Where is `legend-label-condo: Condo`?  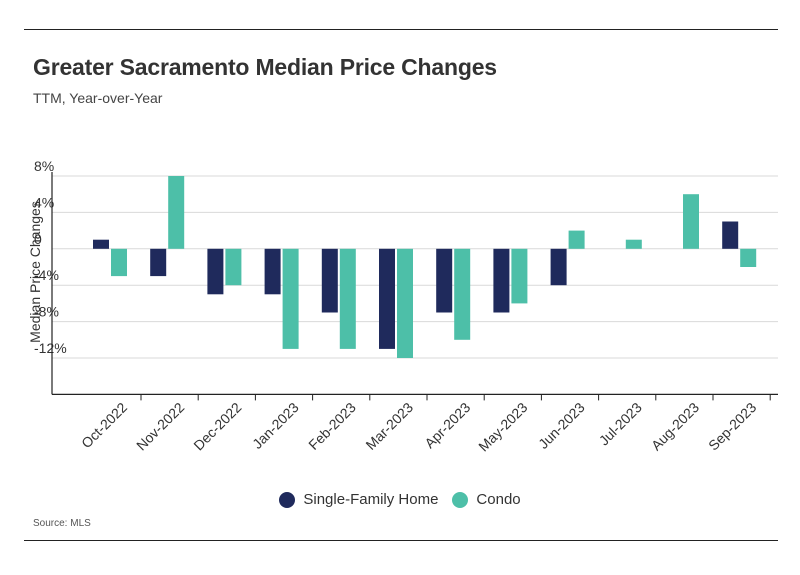
legend-label-condo: Condo is located at coordinates (498, 499).